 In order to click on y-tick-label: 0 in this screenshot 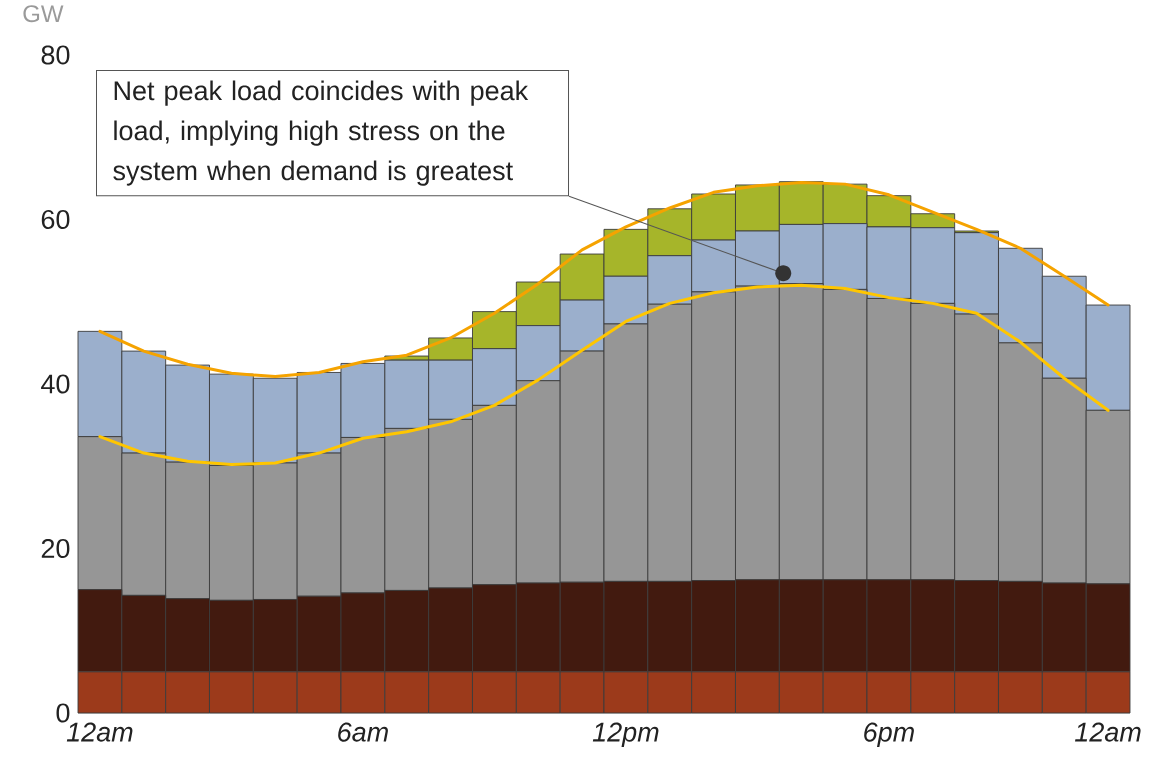, I will do `click(63, 713)`.